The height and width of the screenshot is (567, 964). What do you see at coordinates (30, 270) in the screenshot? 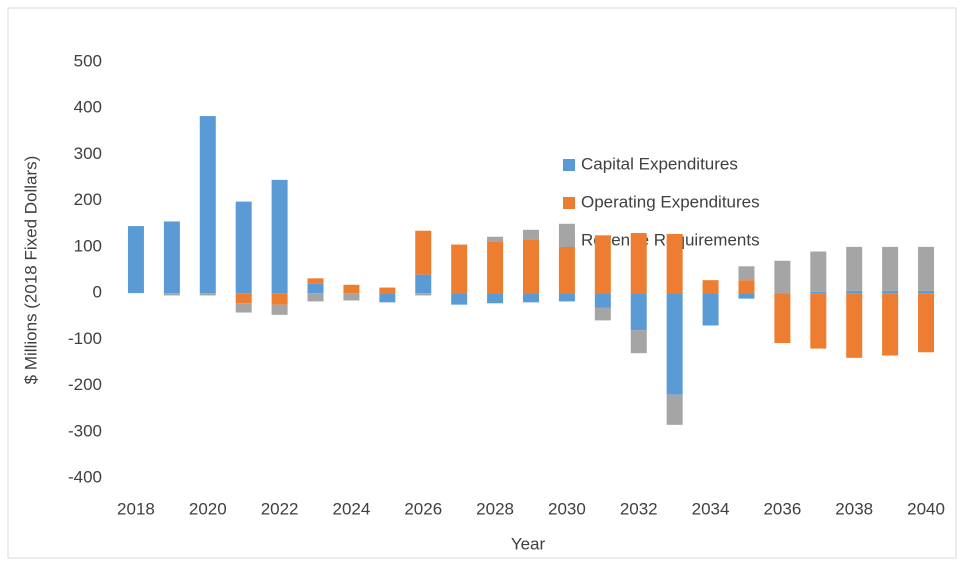
I see `y-axis-title: $ Millions (2018 Fixed Dollars)` at bounding box center [30, 270].